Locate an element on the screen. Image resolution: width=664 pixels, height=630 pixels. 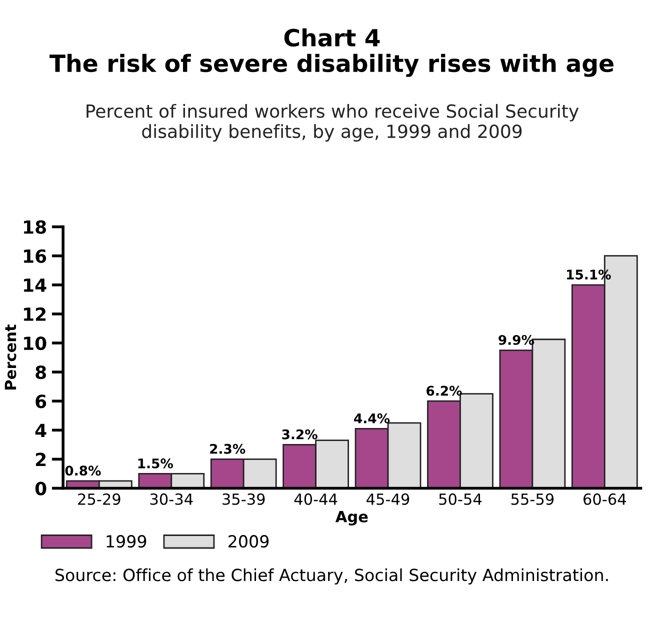
annotation: 6.2% is located at coordinates (444, 391).